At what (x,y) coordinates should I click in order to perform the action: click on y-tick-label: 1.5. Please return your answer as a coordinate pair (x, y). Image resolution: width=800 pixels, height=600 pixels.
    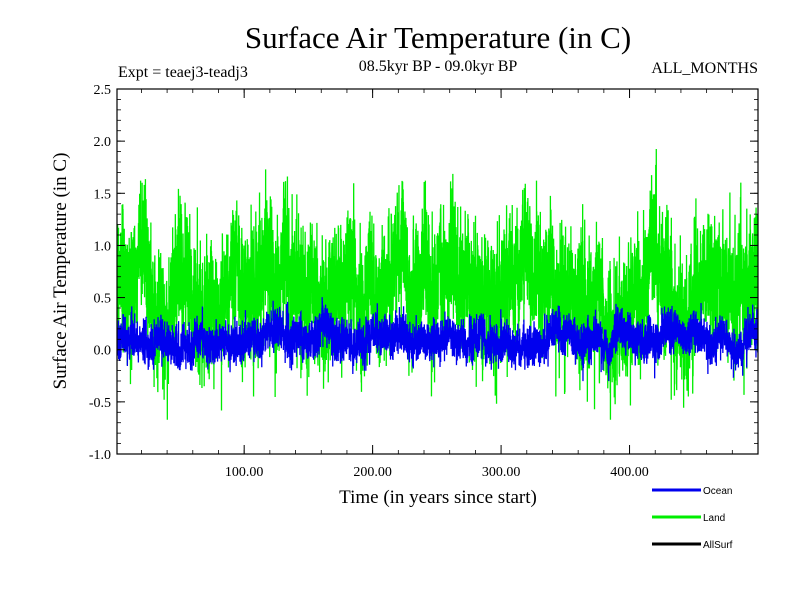
    Looking at the image, I should click on (103, 194).